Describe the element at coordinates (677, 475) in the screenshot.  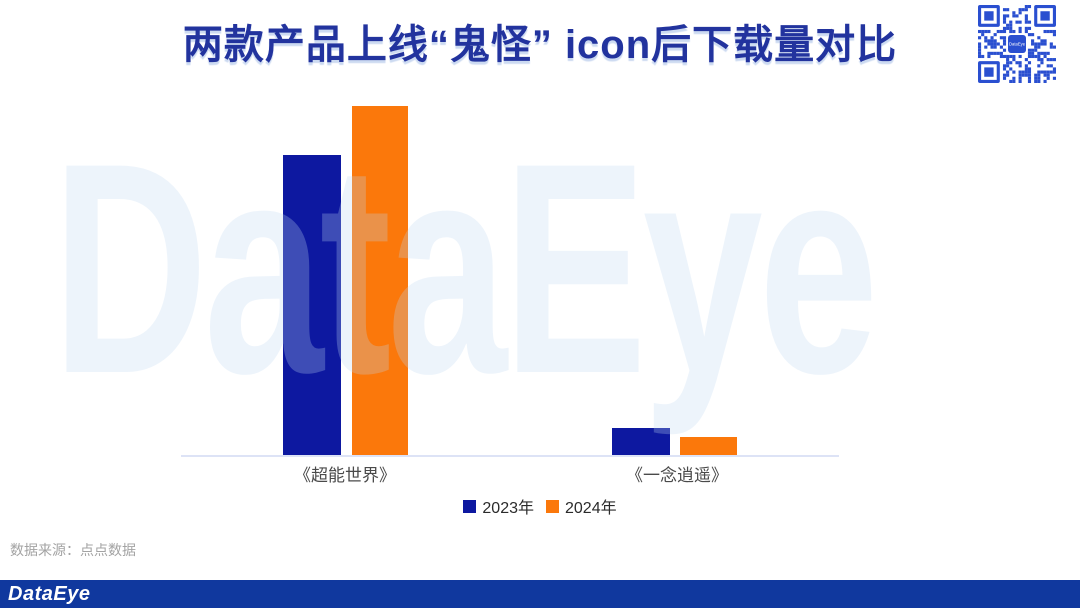
I see `category-label-yinian: 《一念逍遥》` at that location.